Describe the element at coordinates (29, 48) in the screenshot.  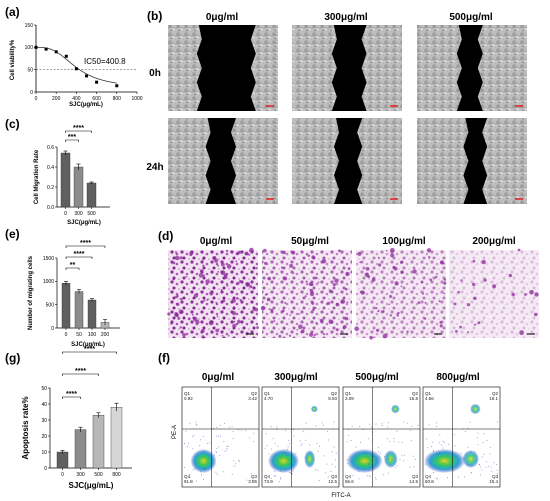
I see `a-ytick-label: 100` at that location.